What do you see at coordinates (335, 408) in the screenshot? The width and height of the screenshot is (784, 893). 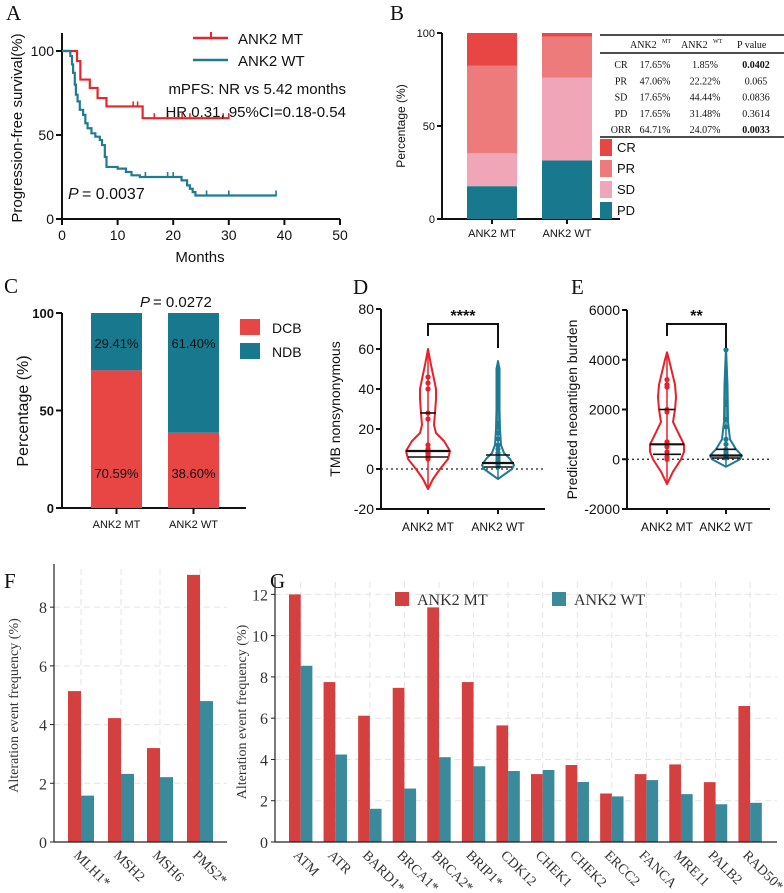 I see `d-y-axis-label: TMB nonsynonymous` at bounding box center [335, 408].